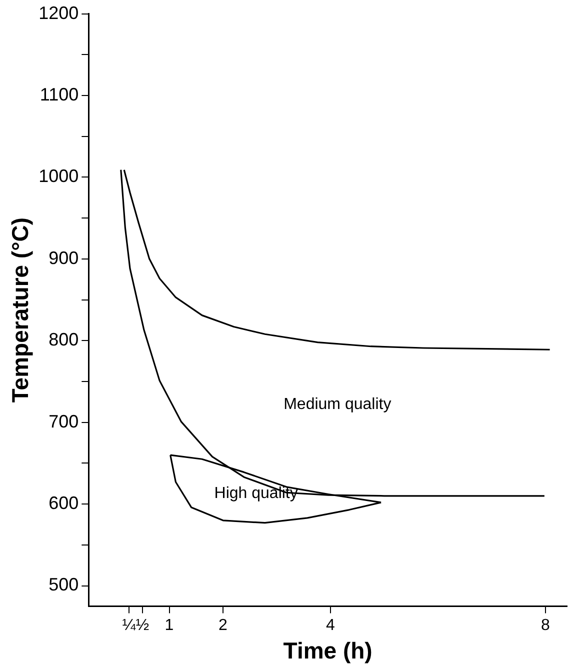 The height and width of the screenshot is (670, 585). What do you see at coordinates (143, 625) in the screenshot?
I see `x-tick-label: ½` at bounding box center [143, 625].